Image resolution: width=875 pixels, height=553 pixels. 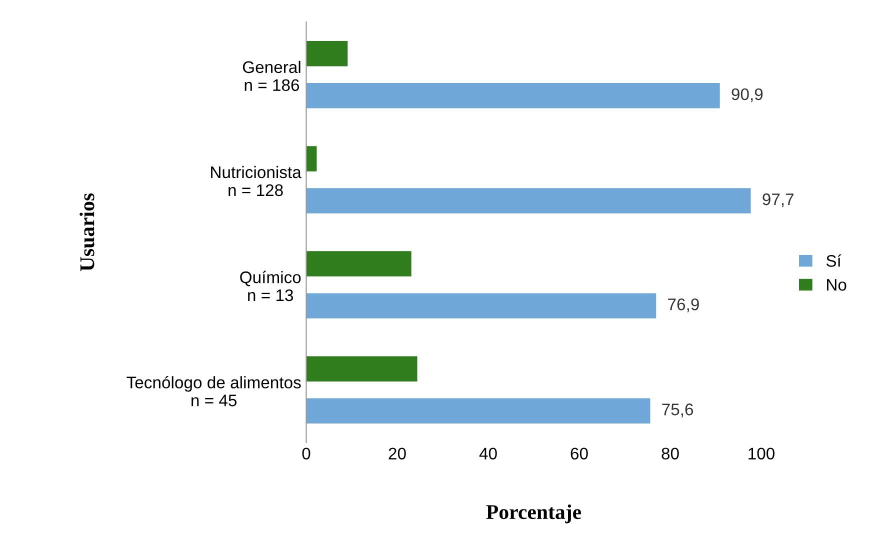 I want to click on legend-label: Sí, so click(x=834, y=260).